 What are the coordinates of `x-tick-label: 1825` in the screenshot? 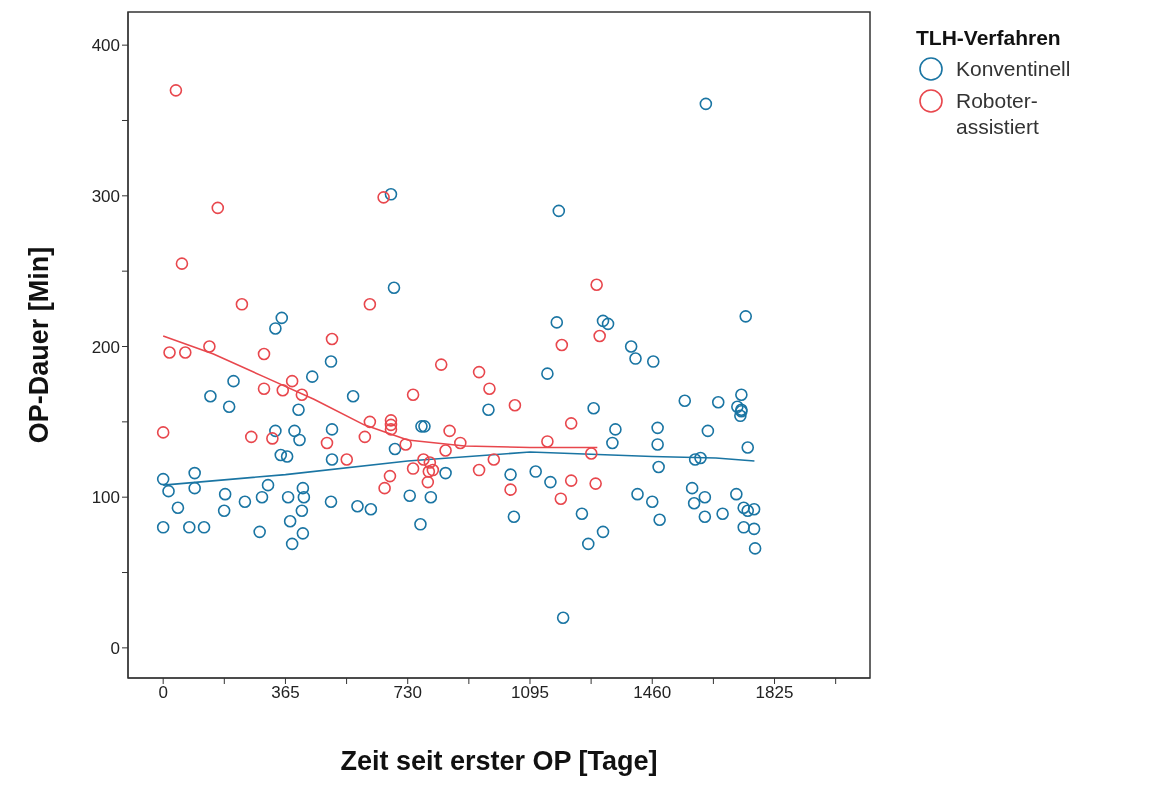 It's located at (774, 693).